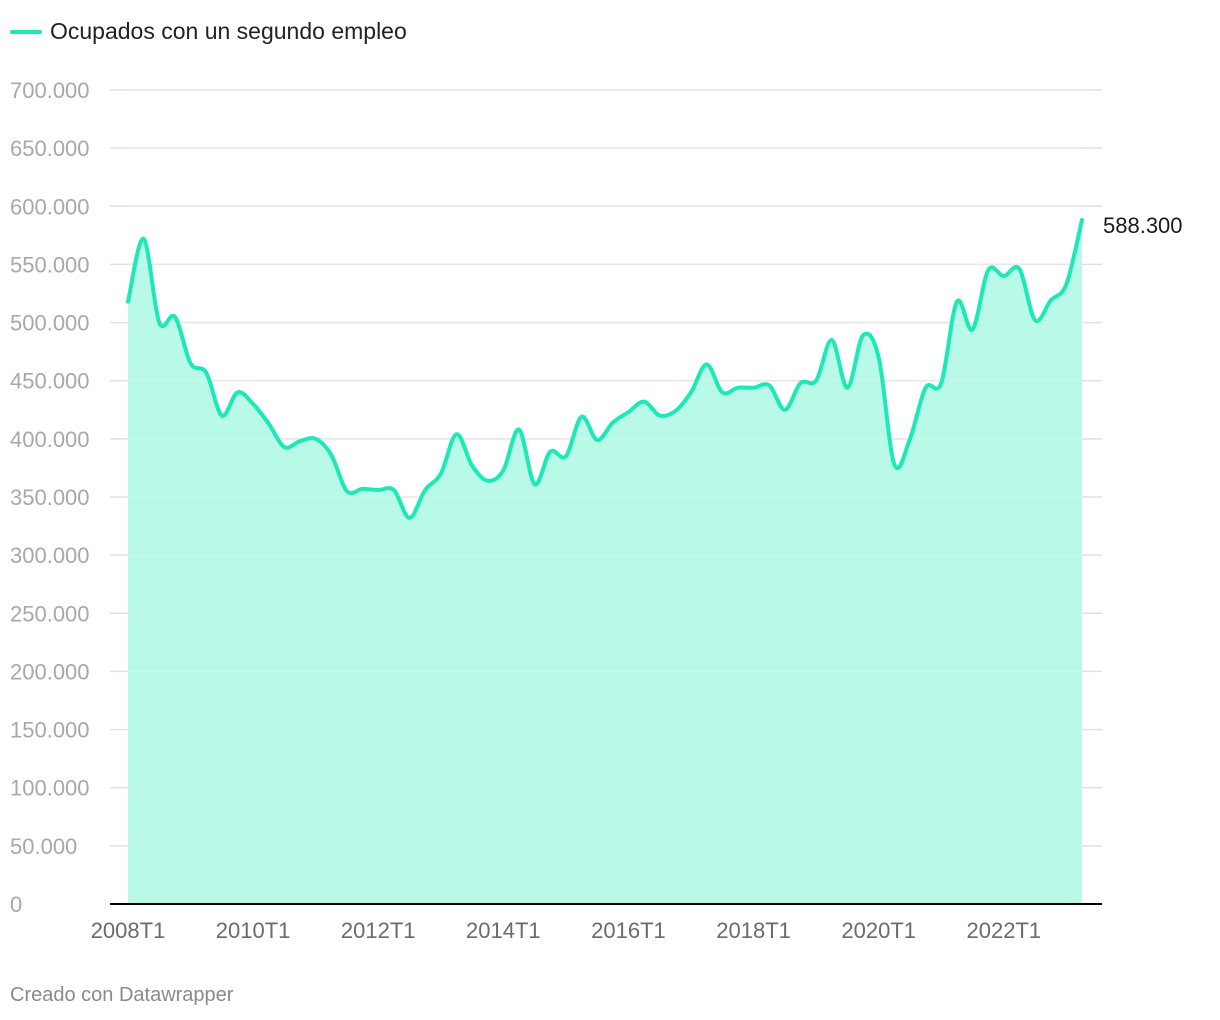  I want to click on x-tick-label: 2022T1, so click(1003, 930).